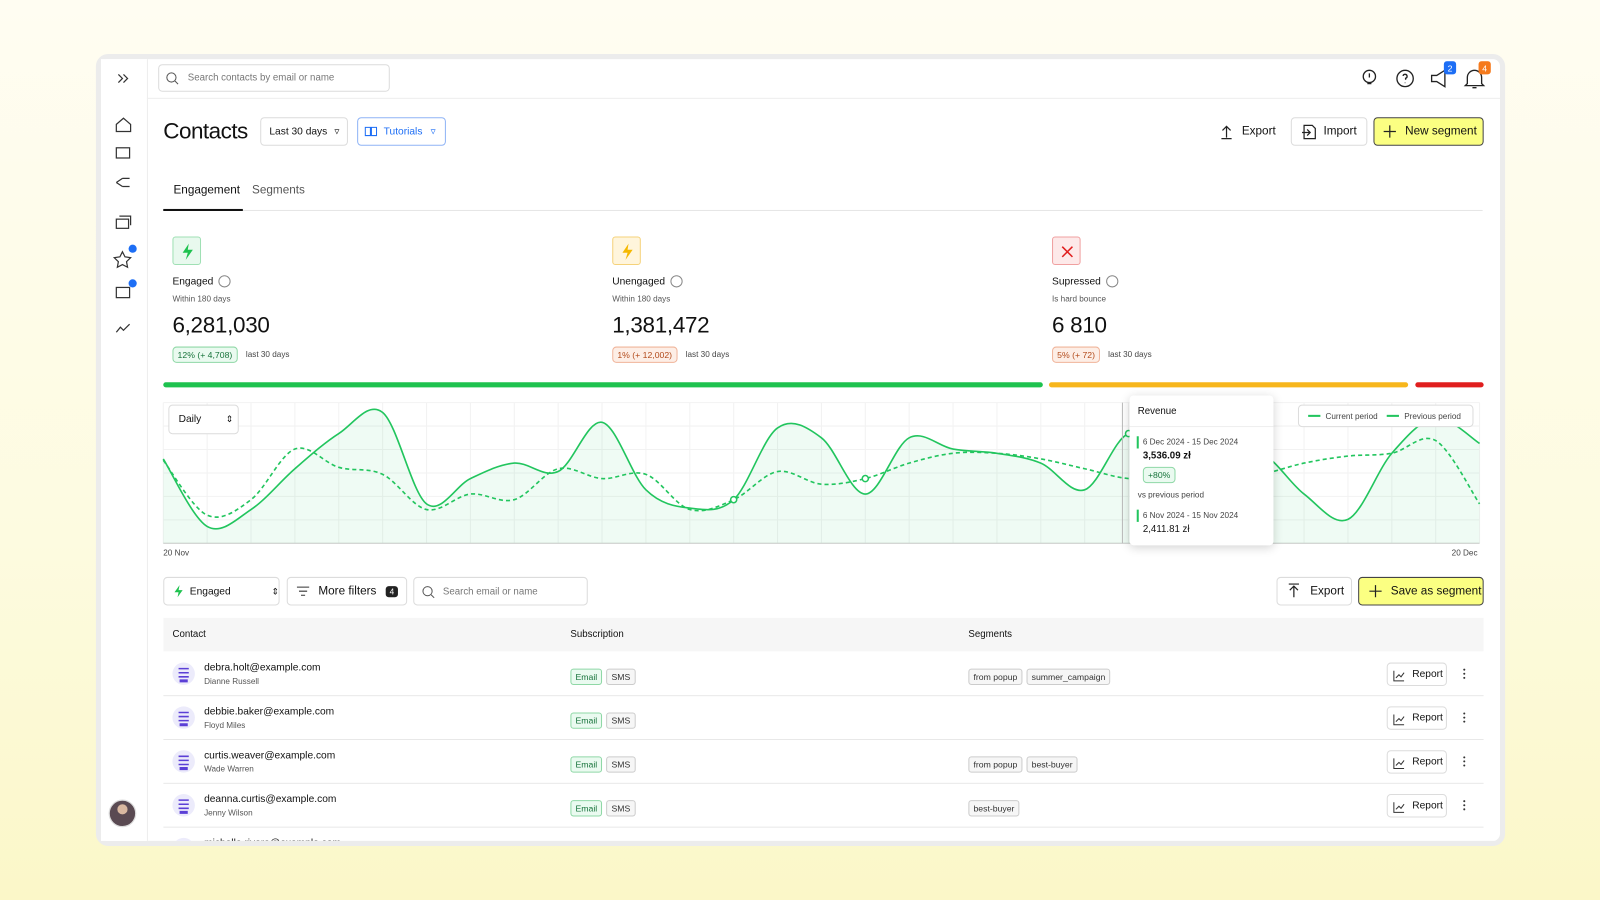 Image resolution: width=1600 pixels, height=900 pixels. Describe the element at coordinates (1441, 131) in the screenshot. I see `label: New segment` at that location.